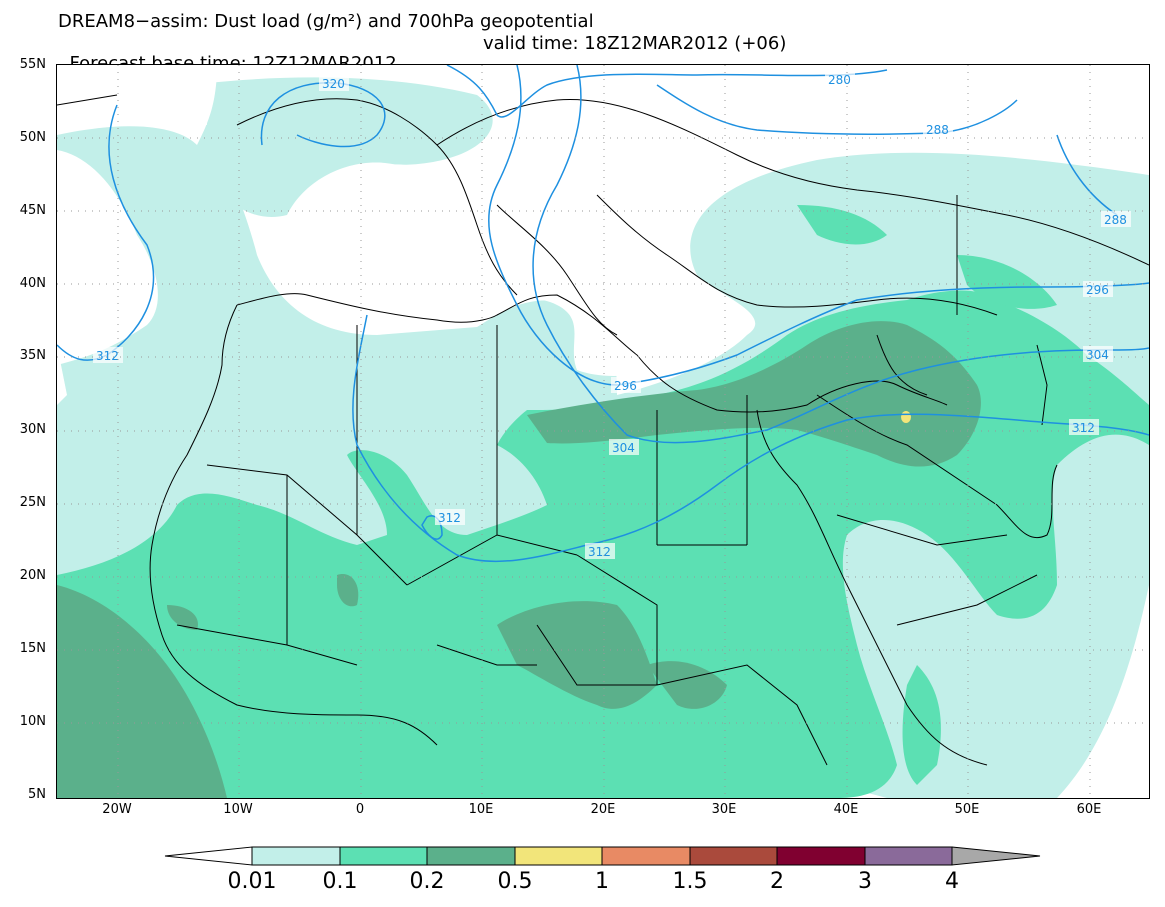 This screenshot has width=1165, height=907. Describe the element at coordinates (340, 881) in the screenshot. I see `colorbar-label-1: 0.1` at that location.